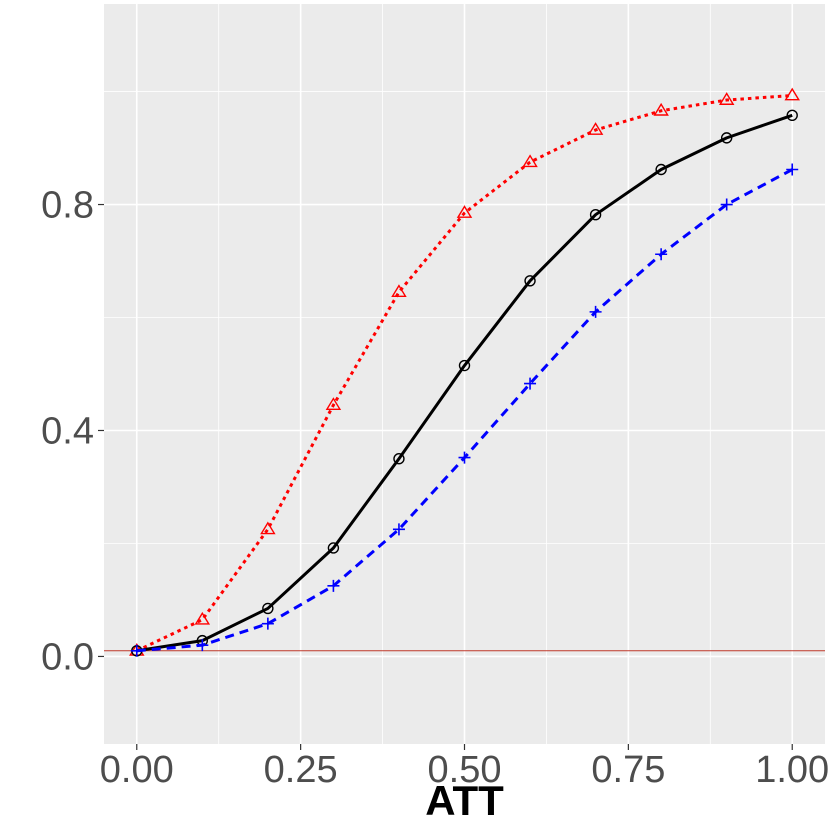 Image resolution: width=830 pixels, height=830 pixels. I want to click on y-axis: 0.0 0.4 0.8, so click(72, 431).